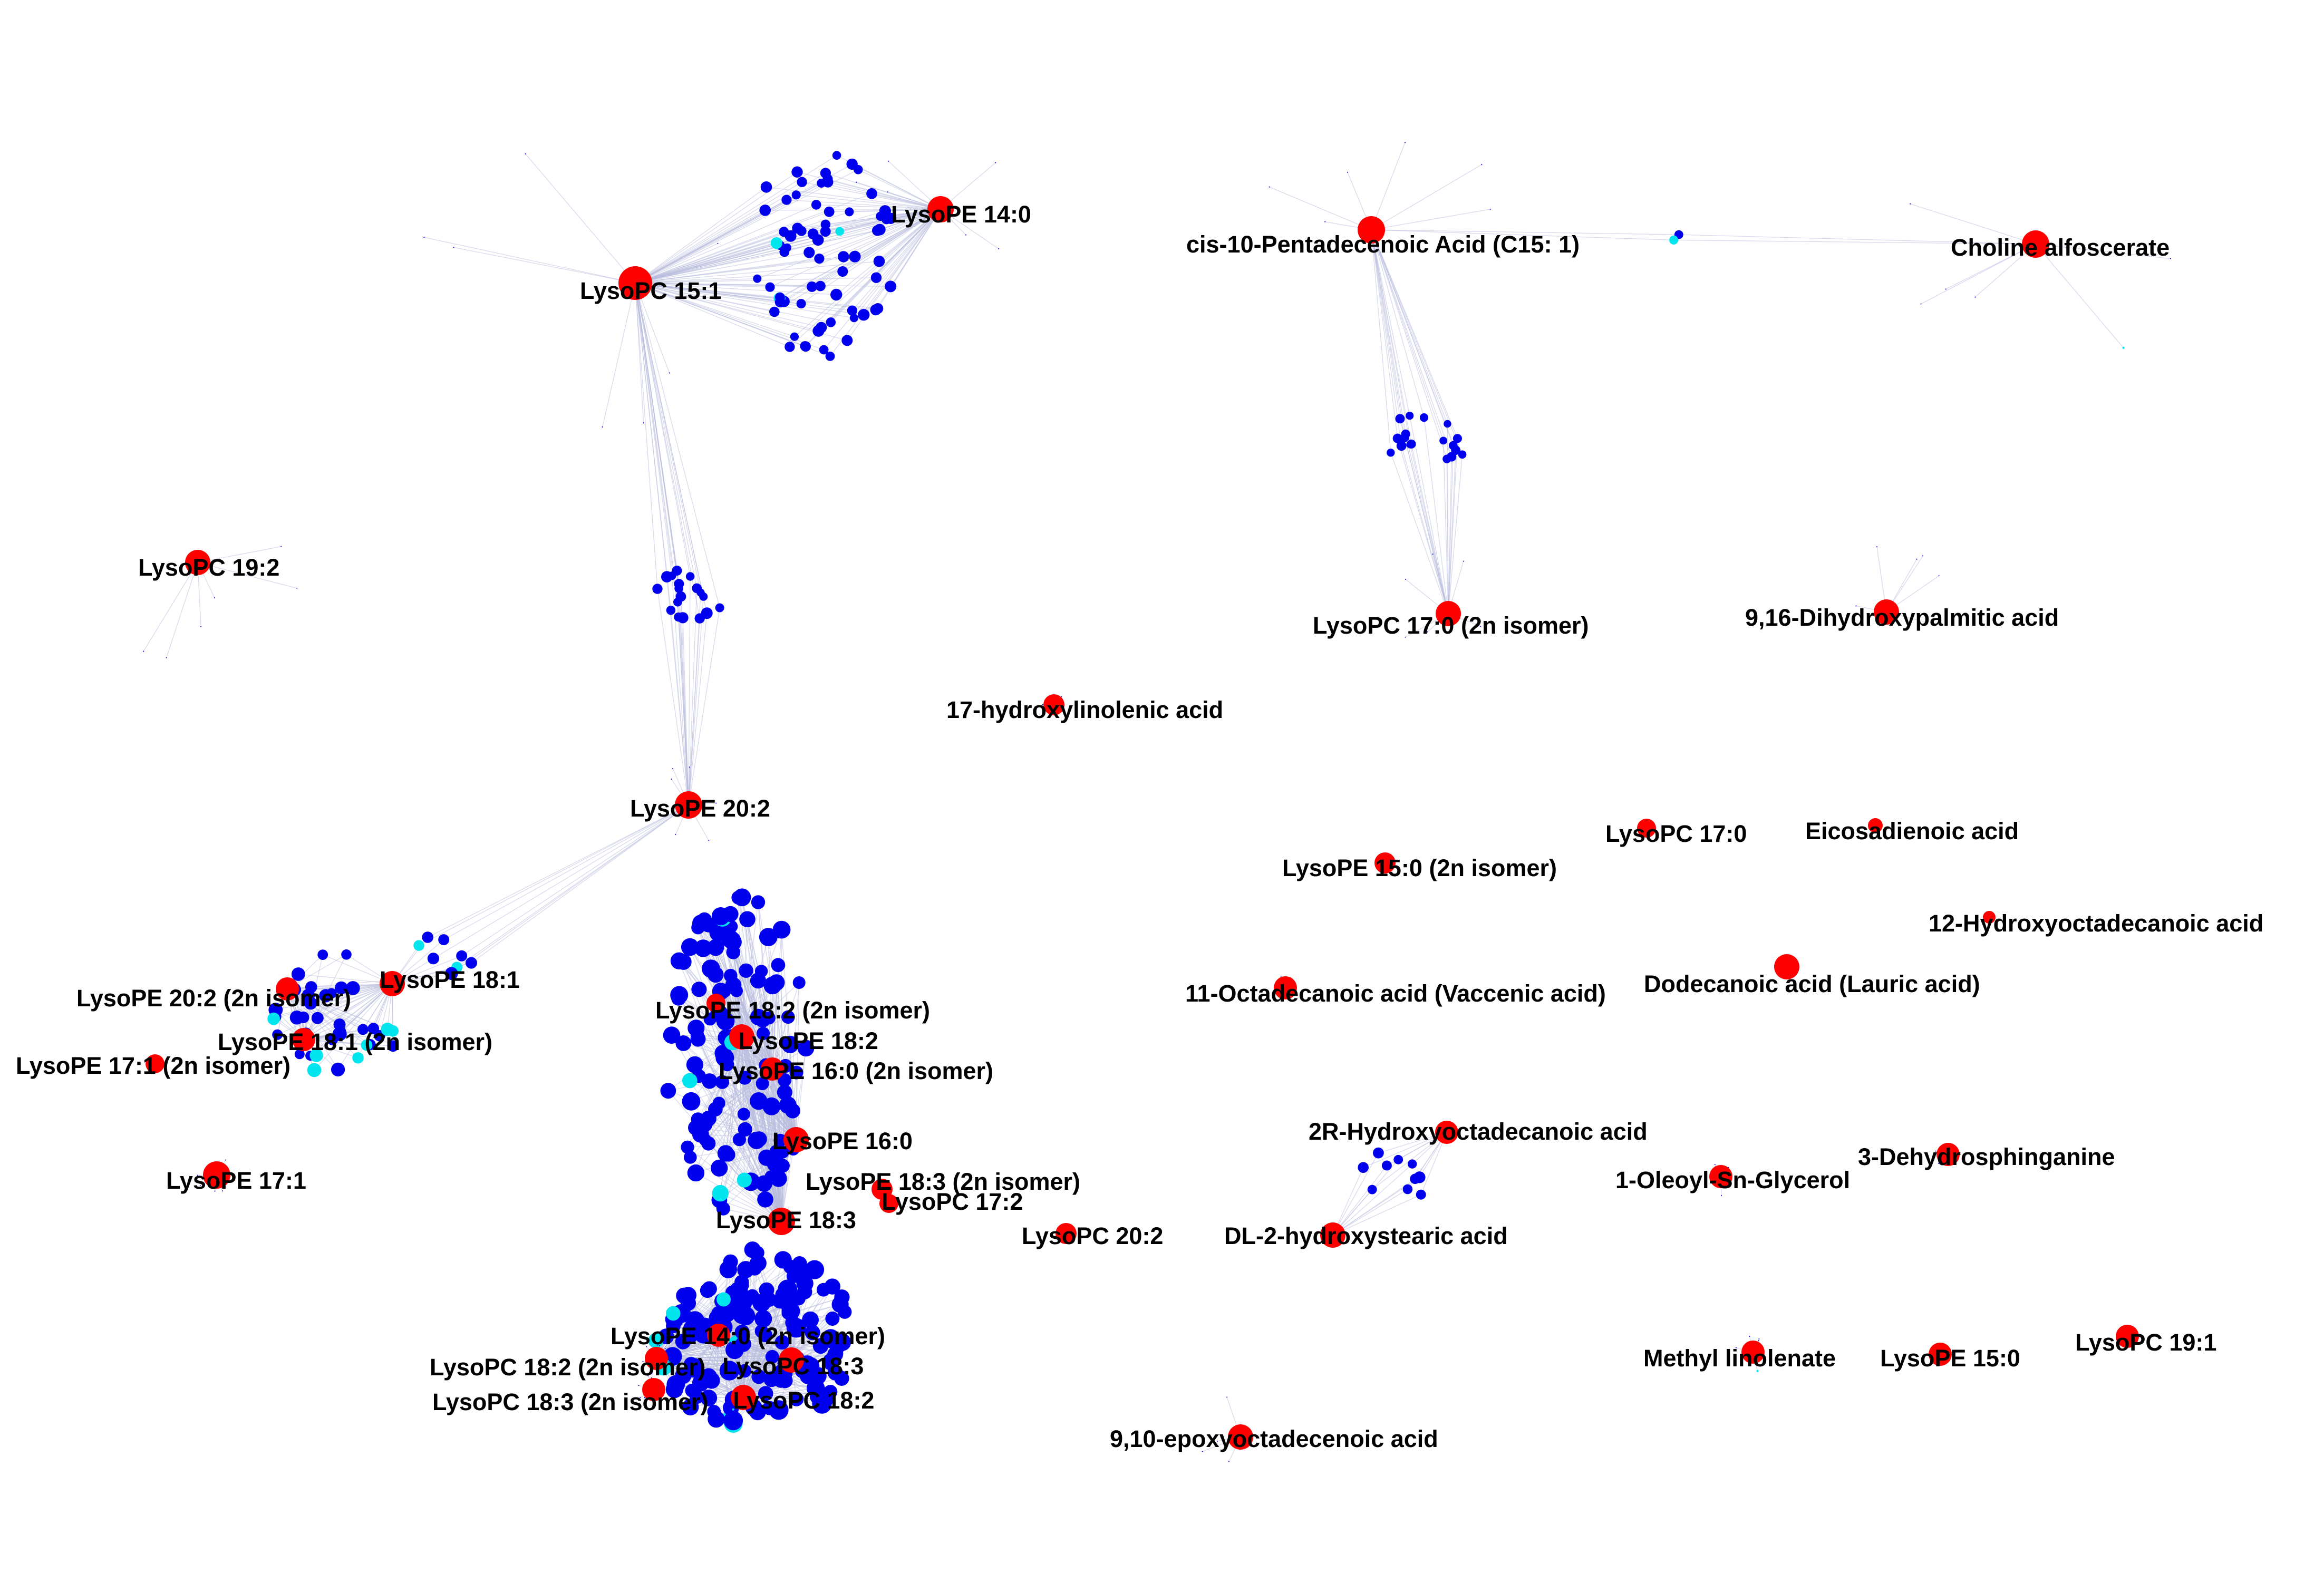  I want to click on hub-label-lysopc-18-2-2n-isomer: LysoPC 18:2 (2n isomer), so click(568, 1367).